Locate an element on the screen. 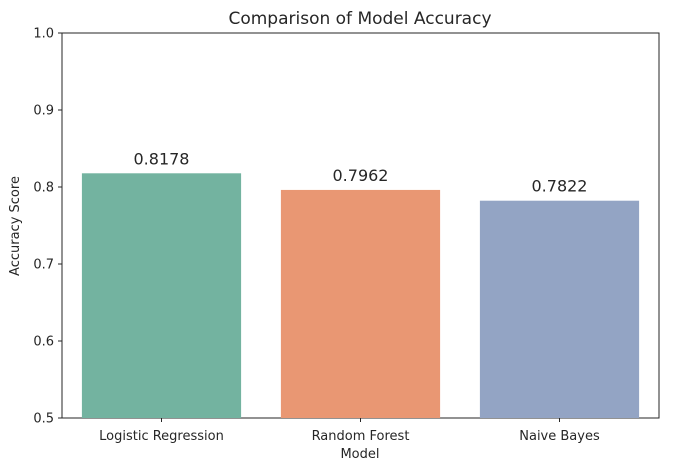  bar-value-label: 0.8178 is located at coordinates (162, 158).